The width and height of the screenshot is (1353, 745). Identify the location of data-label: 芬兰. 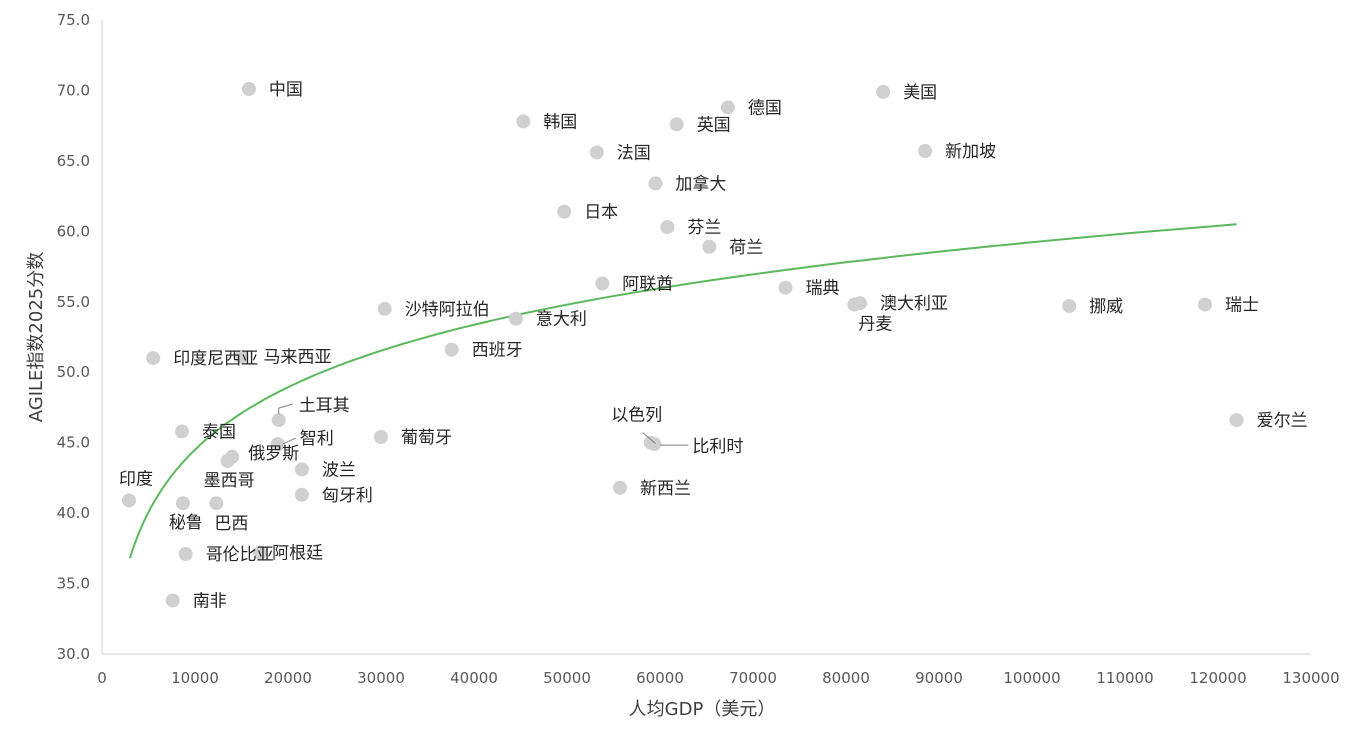
(704, 228).